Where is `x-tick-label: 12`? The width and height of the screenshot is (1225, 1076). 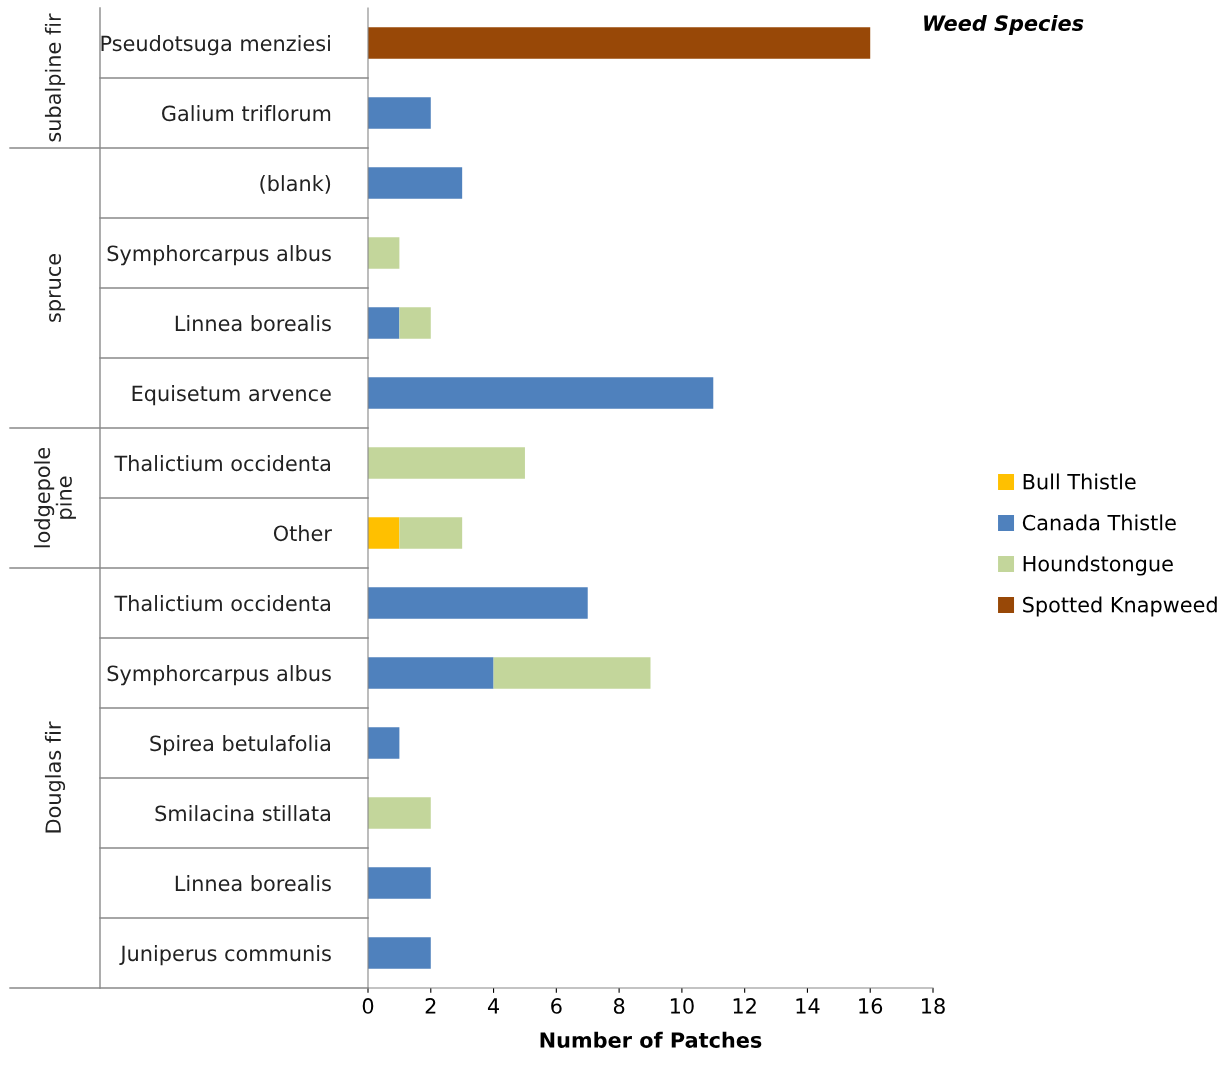
x-tick-label: 12 is located at coordinates (744, 1006).